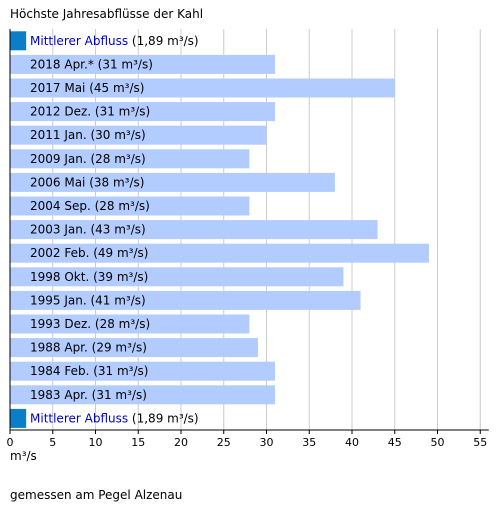 The image size is (500, 508). Describe the element at coordinates (181, 442) in the screenshot. I see `x-tick-label: 20` at that location.